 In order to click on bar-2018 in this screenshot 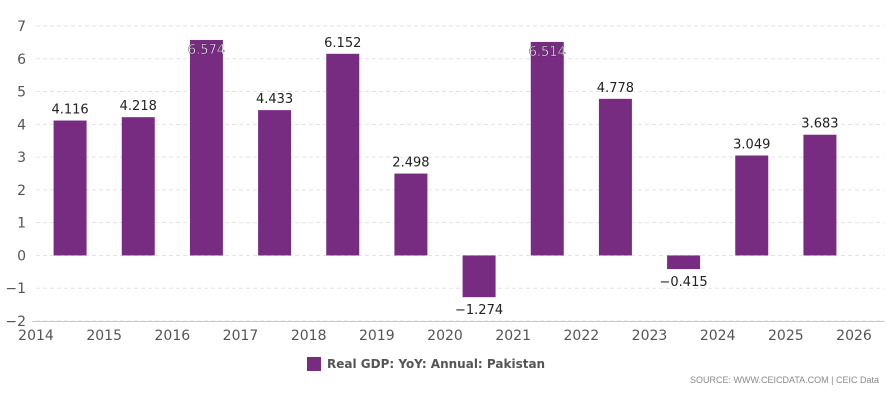, I will do `click(343, 154)`.